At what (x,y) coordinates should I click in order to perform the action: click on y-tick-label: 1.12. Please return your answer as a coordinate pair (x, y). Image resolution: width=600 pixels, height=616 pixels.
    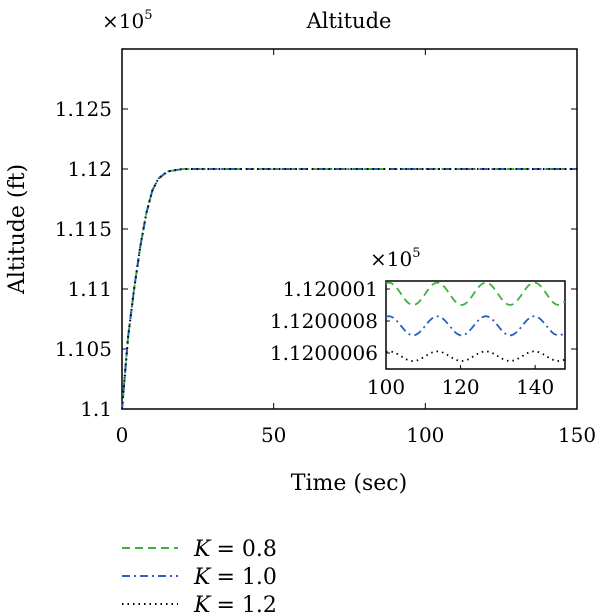
    Looking at the image, I should click on (89, 169).